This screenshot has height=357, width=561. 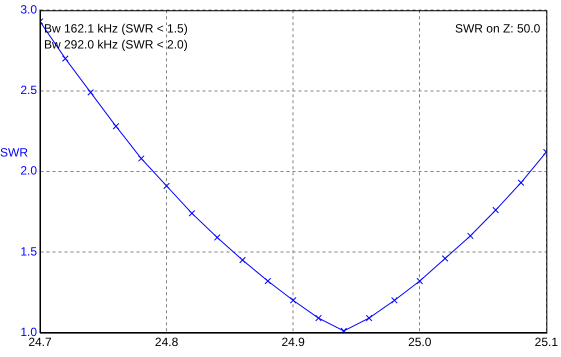 What do you see at coordinates (116, 29) in the screenshot?
I see `annotation: Bw 162.1 kHz (SWR < 1.5)` at bounding box center [116, 29].